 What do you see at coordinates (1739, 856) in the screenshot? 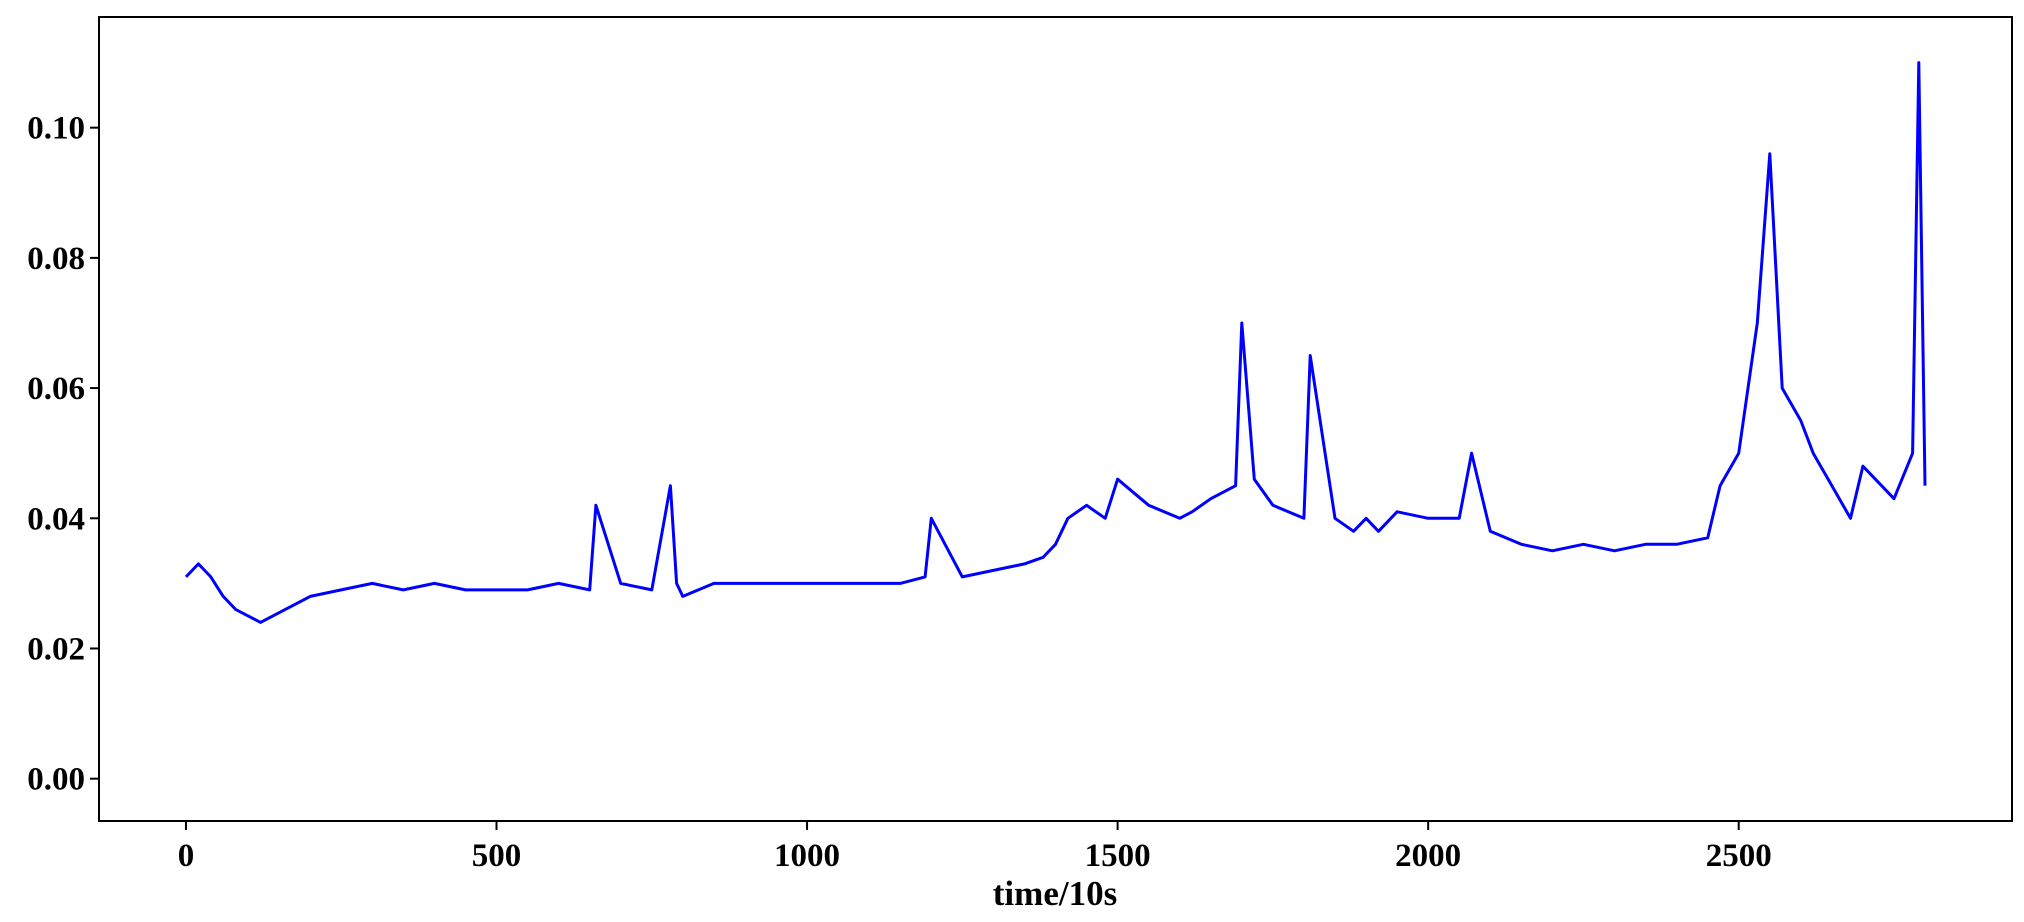
I see `x-tick-label: 2500` at bounding box center [1739, 856].